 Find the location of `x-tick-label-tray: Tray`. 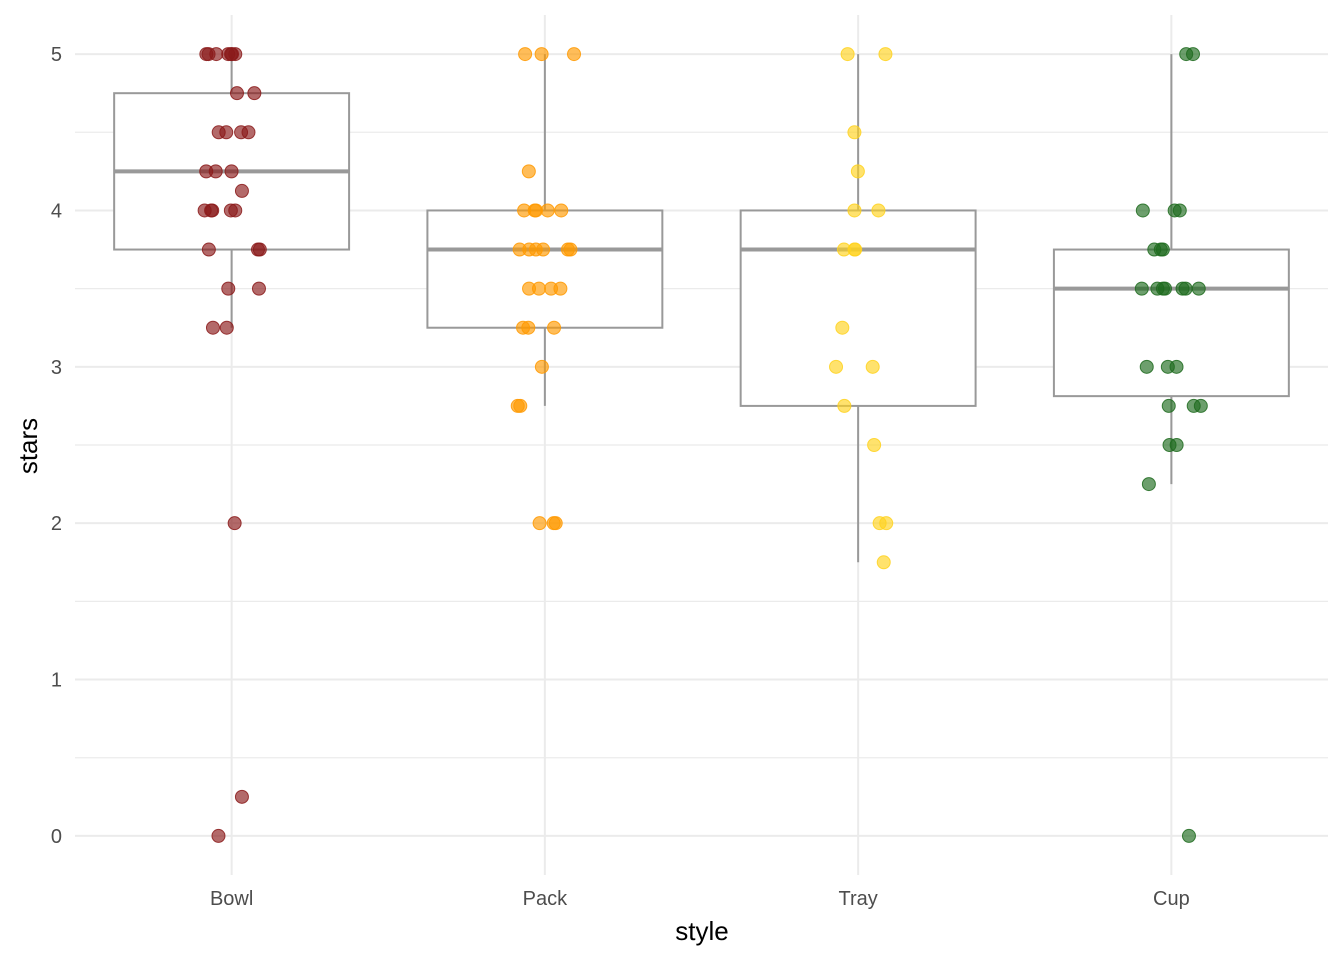

x-tick-label-tray: Tray is located at coordinates (857, 899).